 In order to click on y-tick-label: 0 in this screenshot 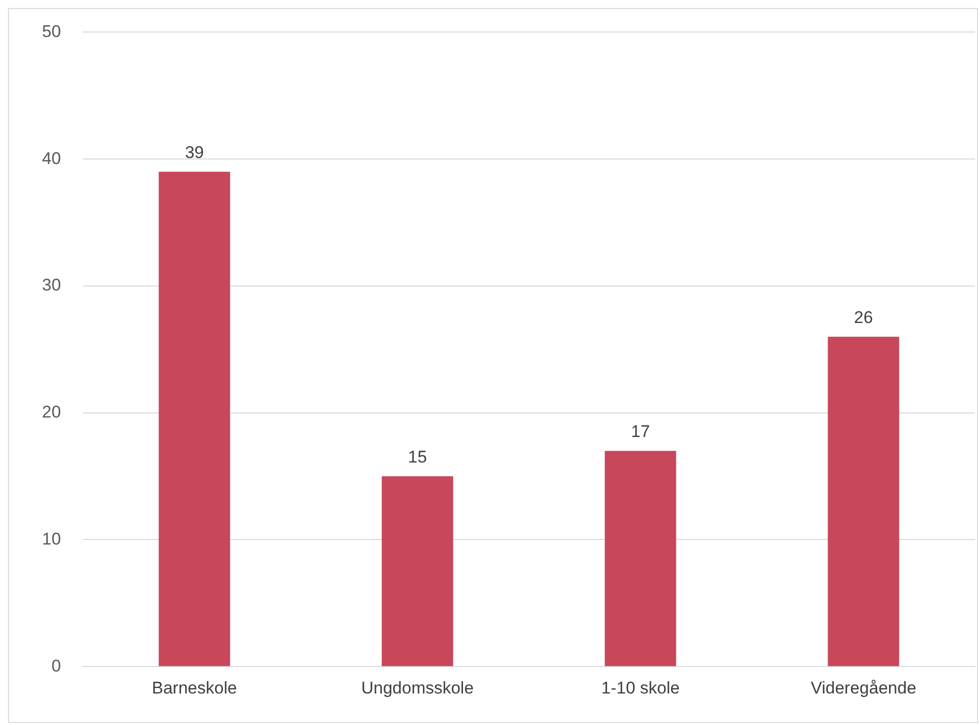, I will do `click(56, 666)`.